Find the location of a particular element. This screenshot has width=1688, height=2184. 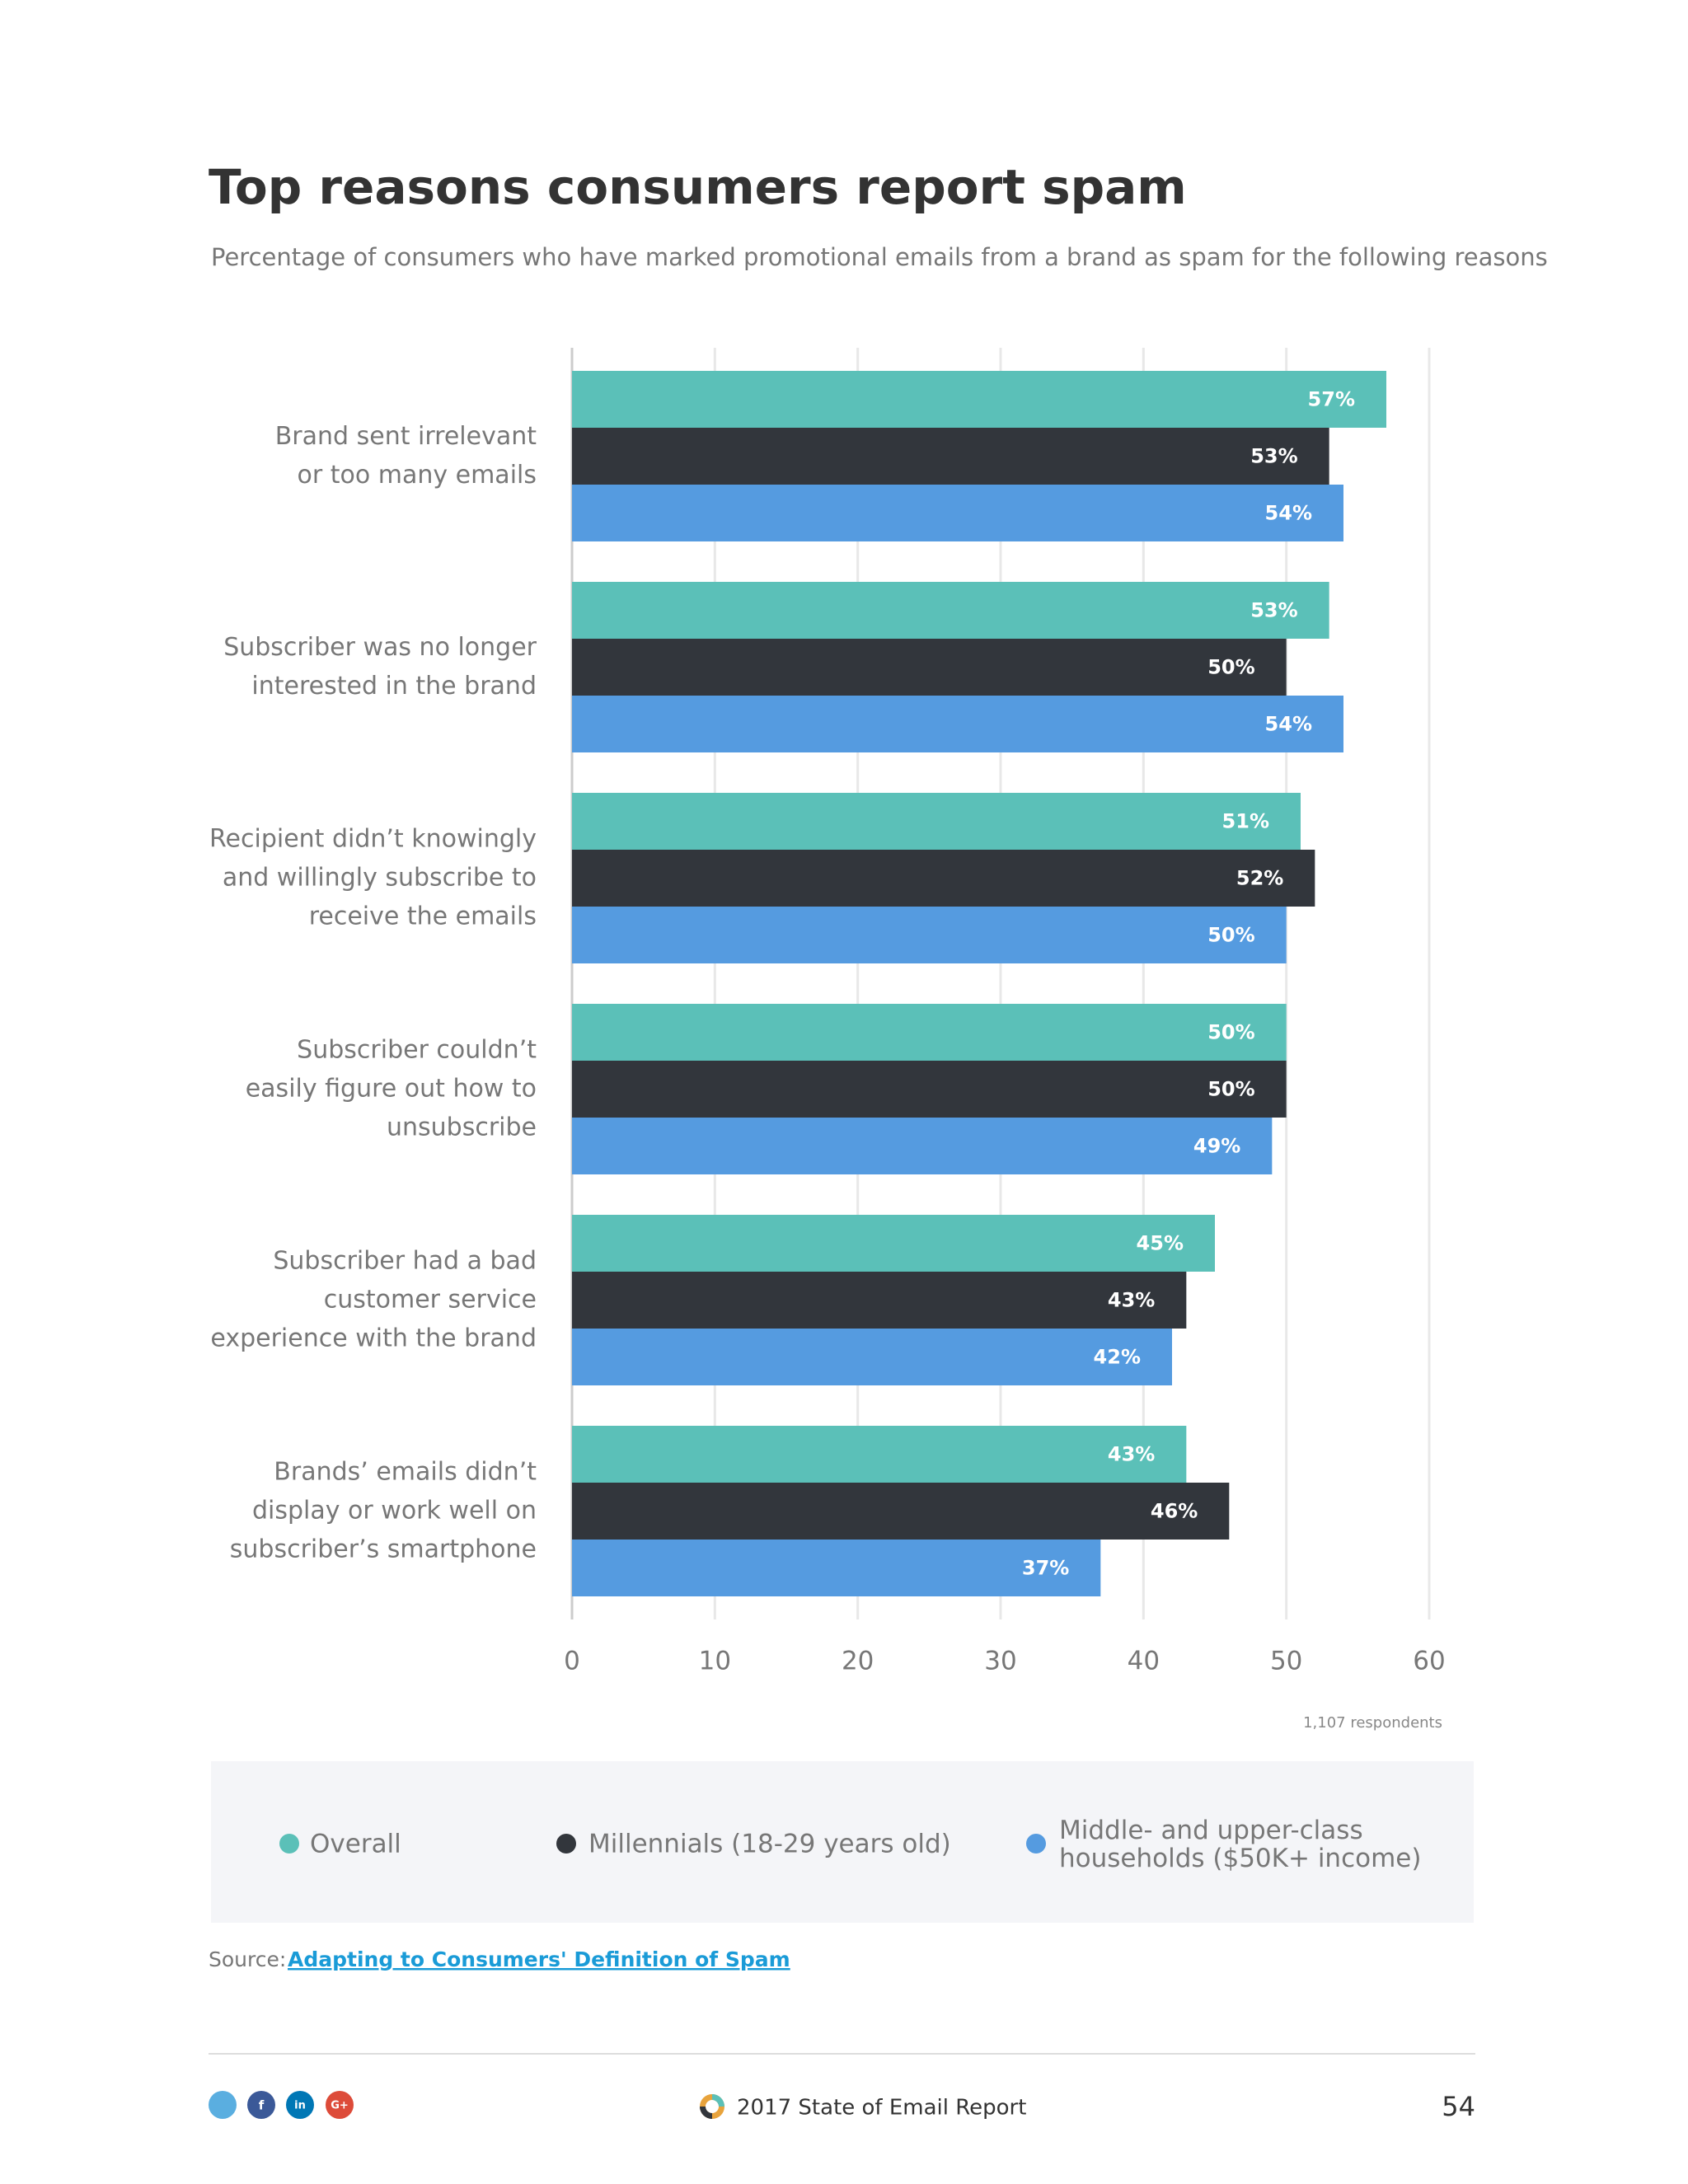

google-icon is located at coordinates (340, 2105).